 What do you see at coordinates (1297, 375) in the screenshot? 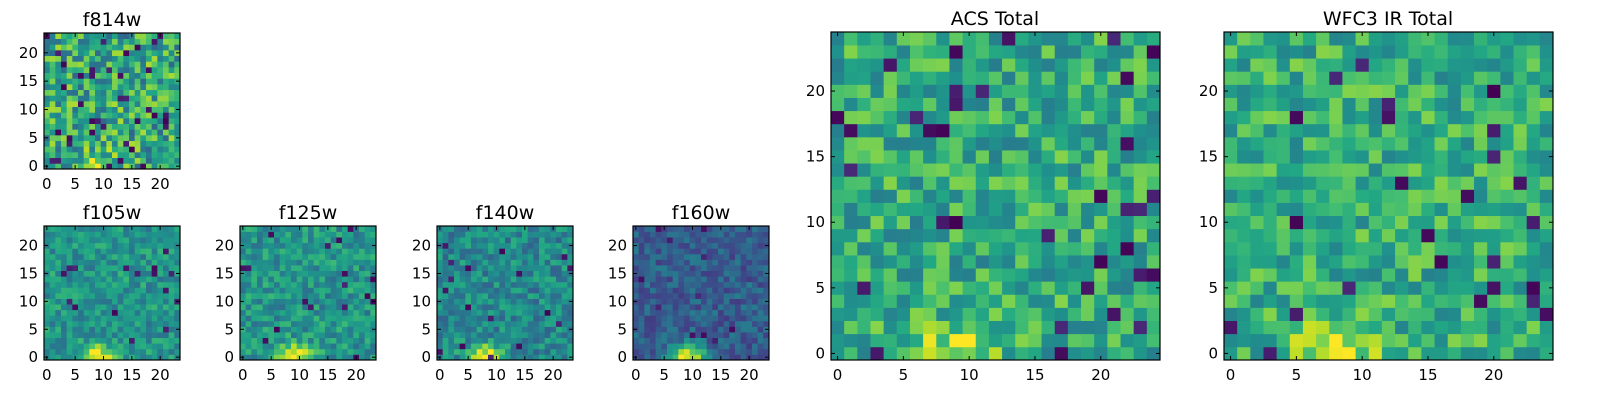
I see `x-tick-label: 5` at bounding box center [1297, 375].